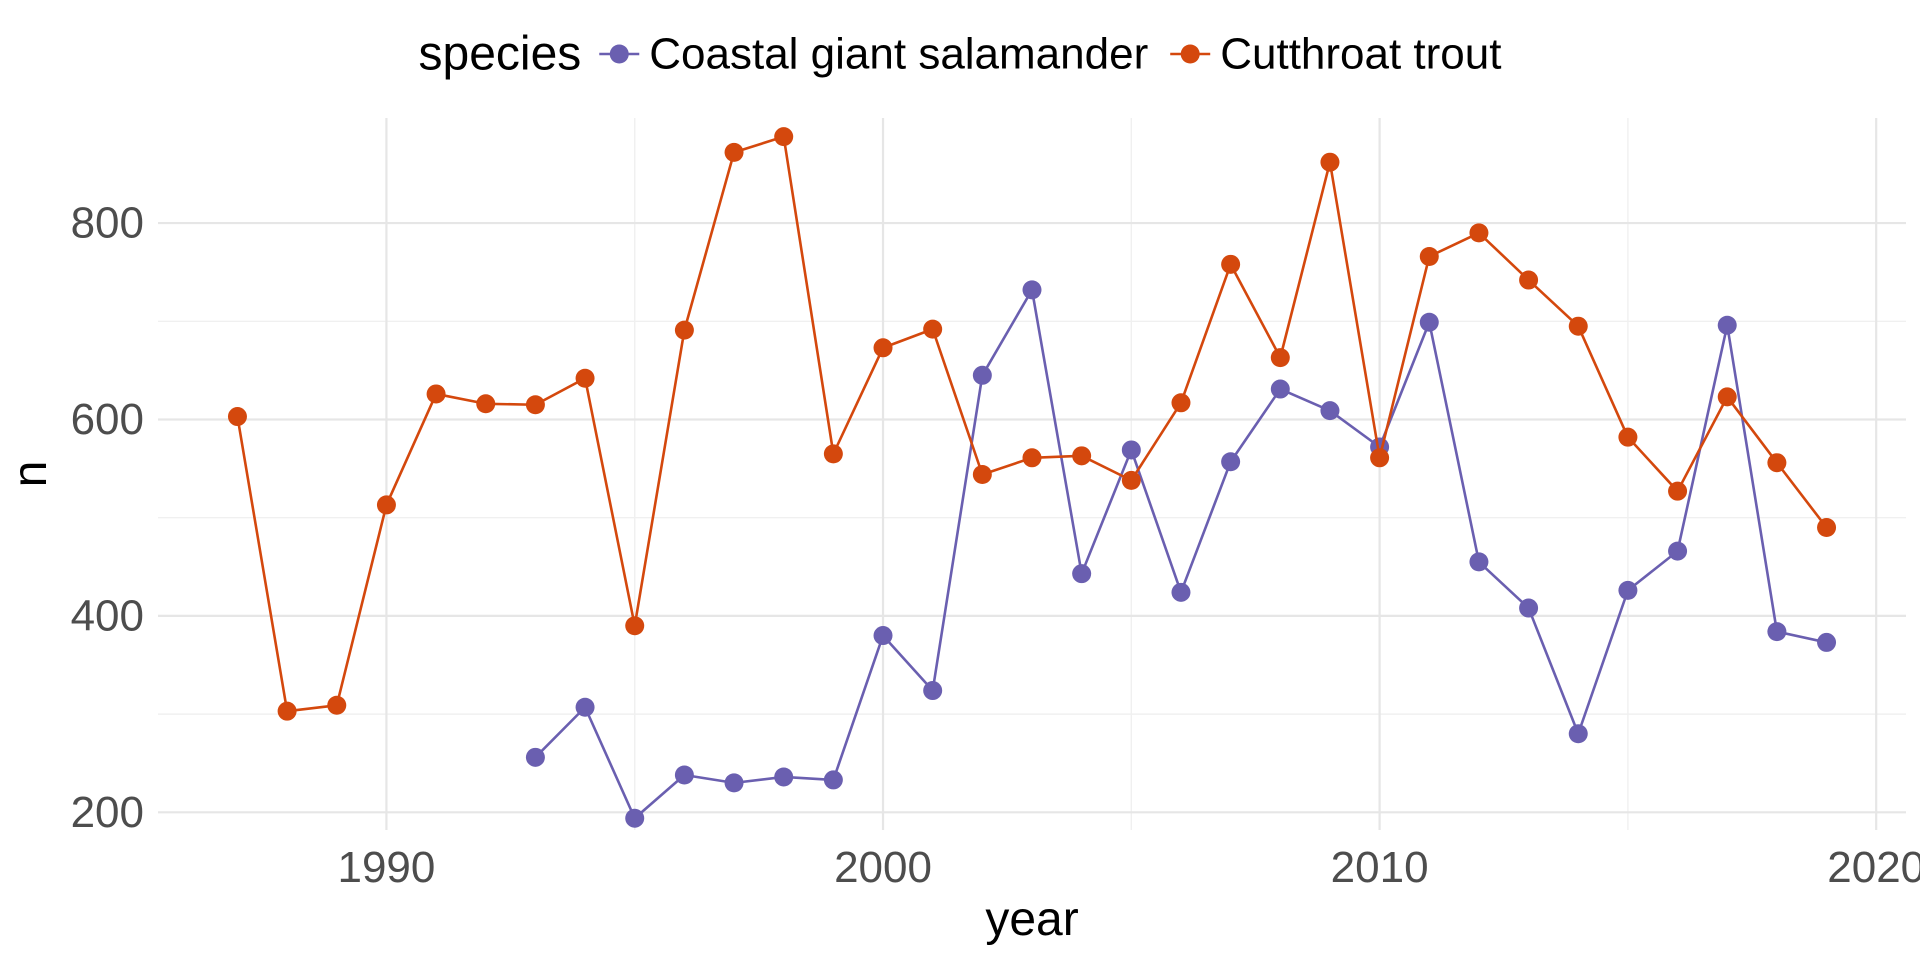 Image resolution: width=1920 pixels, height=960 pixels. Describe the element at coordinates (386, 867) in the screenshot. I see `x-tick-label: 1990` at that location.